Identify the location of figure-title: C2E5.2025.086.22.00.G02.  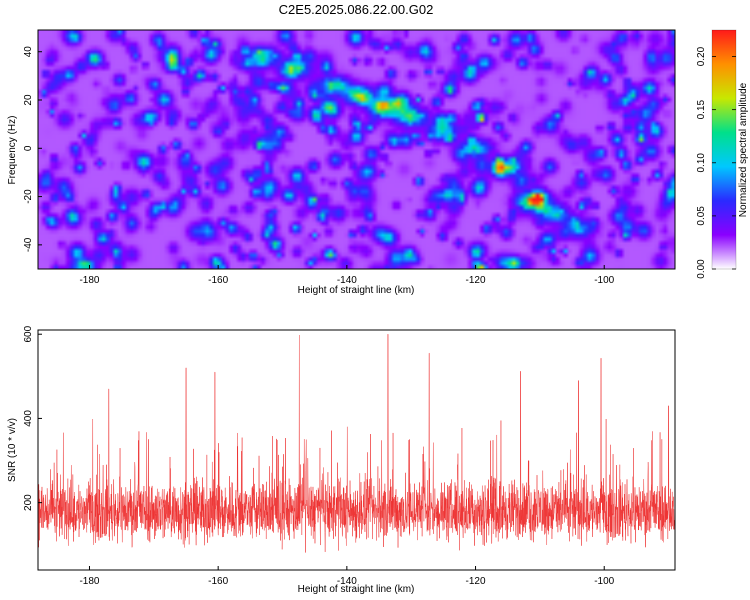
(356, 9).